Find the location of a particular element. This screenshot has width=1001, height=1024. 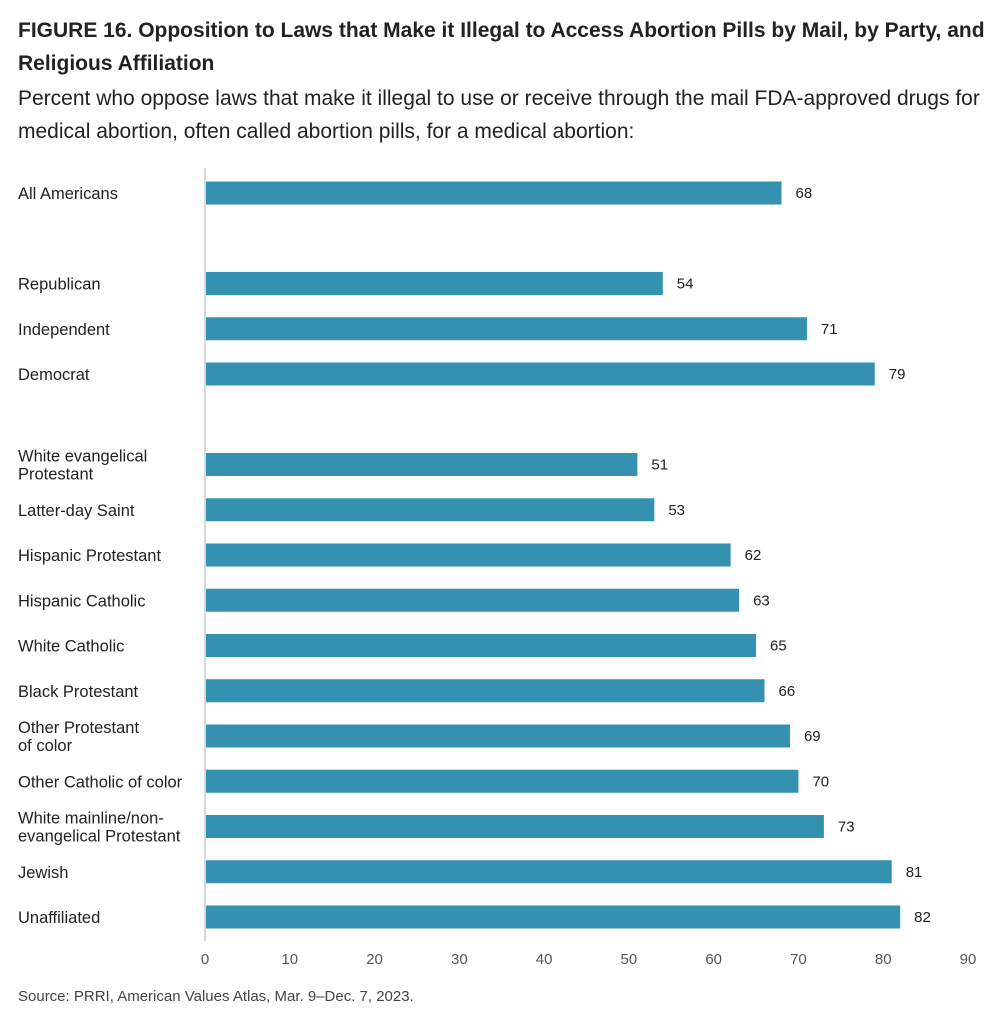

bar-other-catholic-of-color is located at coordinates (502, 781).